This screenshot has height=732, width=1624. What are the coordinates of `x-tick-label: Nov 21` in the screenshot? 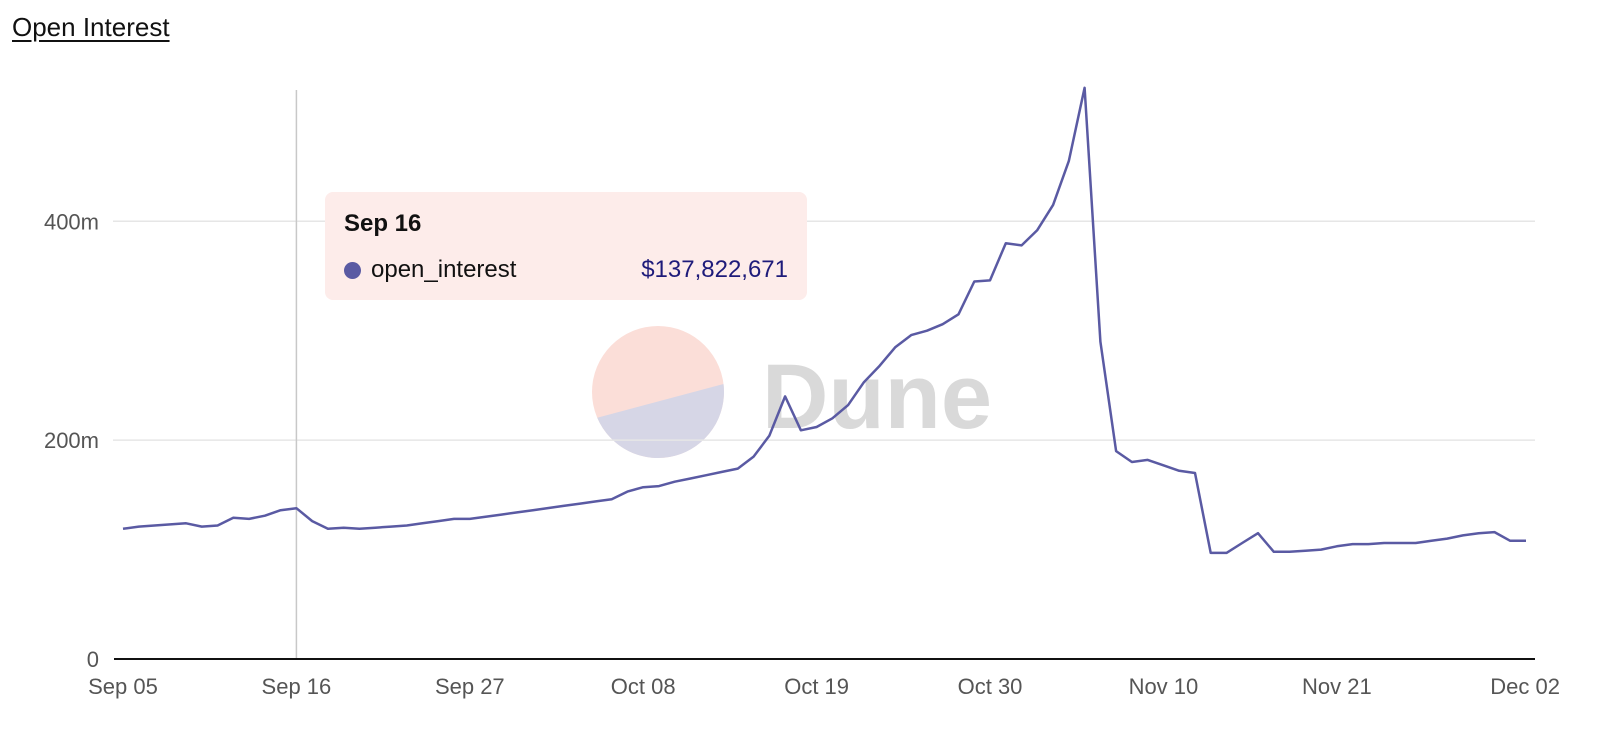 It's located at (1337, 686).